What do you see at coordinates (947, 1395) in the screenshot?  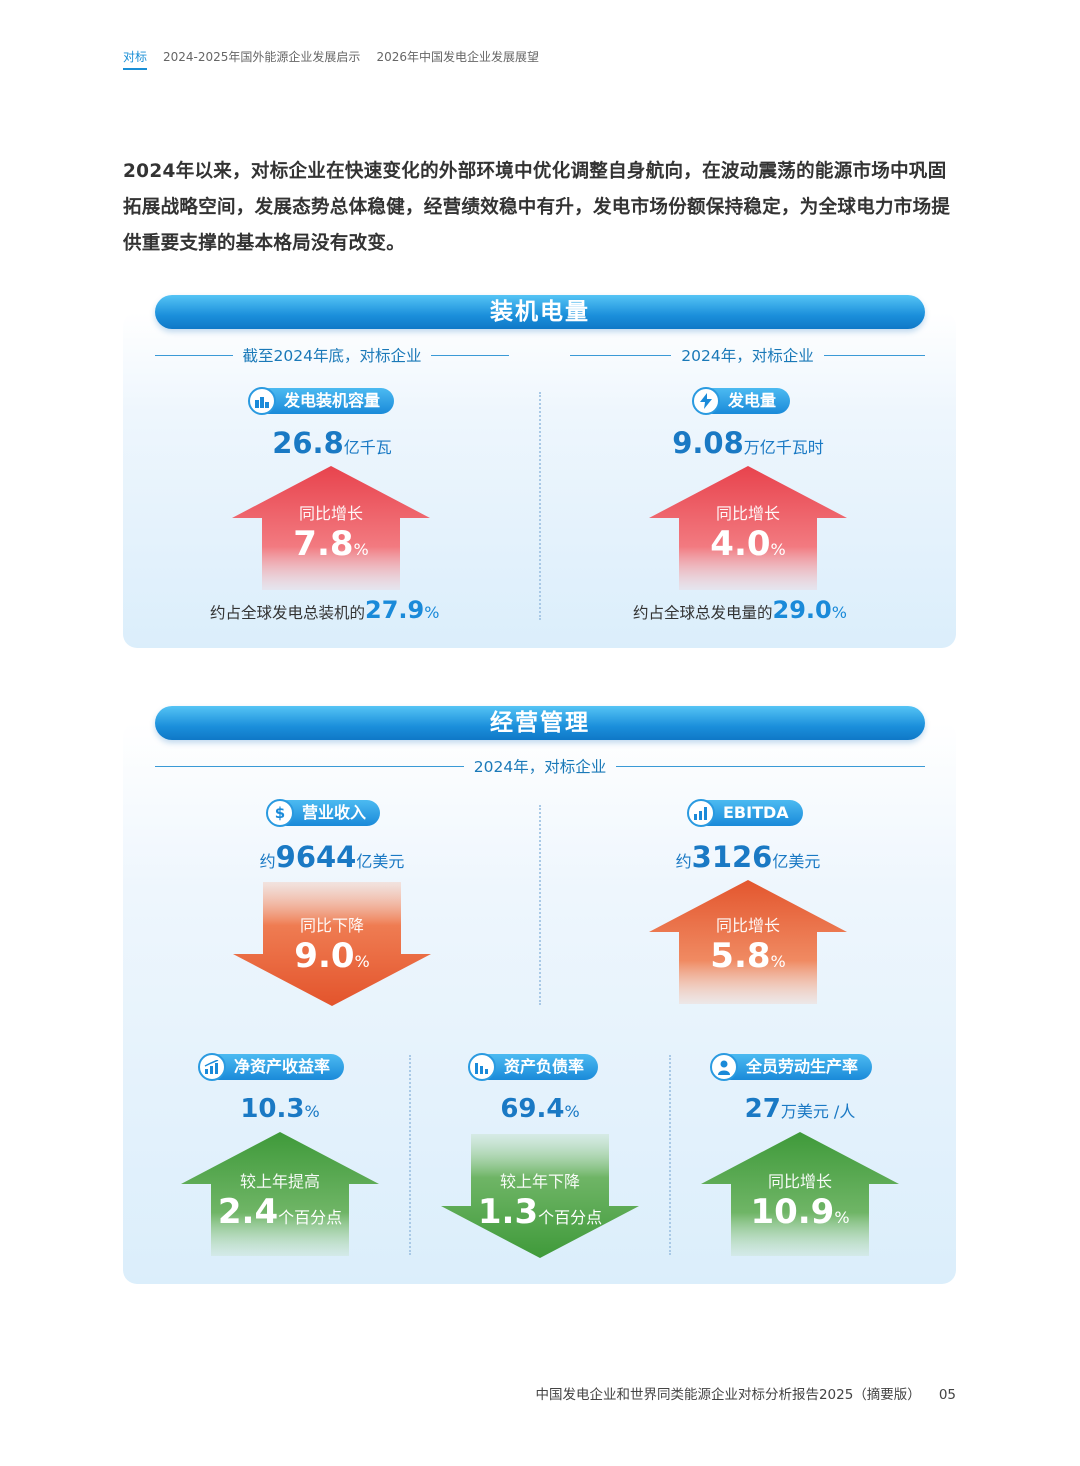 I see `page-number: 05` at bounding box center [947, 1395].